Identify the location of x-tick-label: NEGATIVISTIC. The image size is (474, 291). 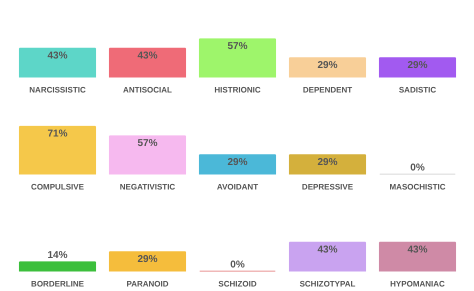
(148, 187).